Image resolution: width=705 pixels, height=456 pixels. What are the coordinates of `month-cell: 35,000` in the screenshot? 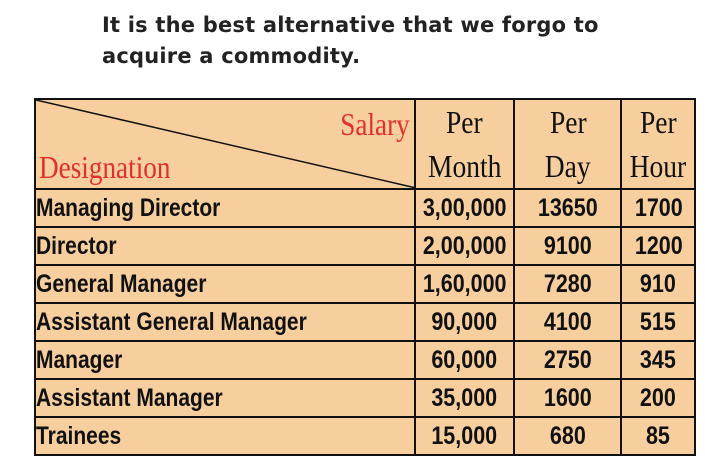 It's located at (464, 398).